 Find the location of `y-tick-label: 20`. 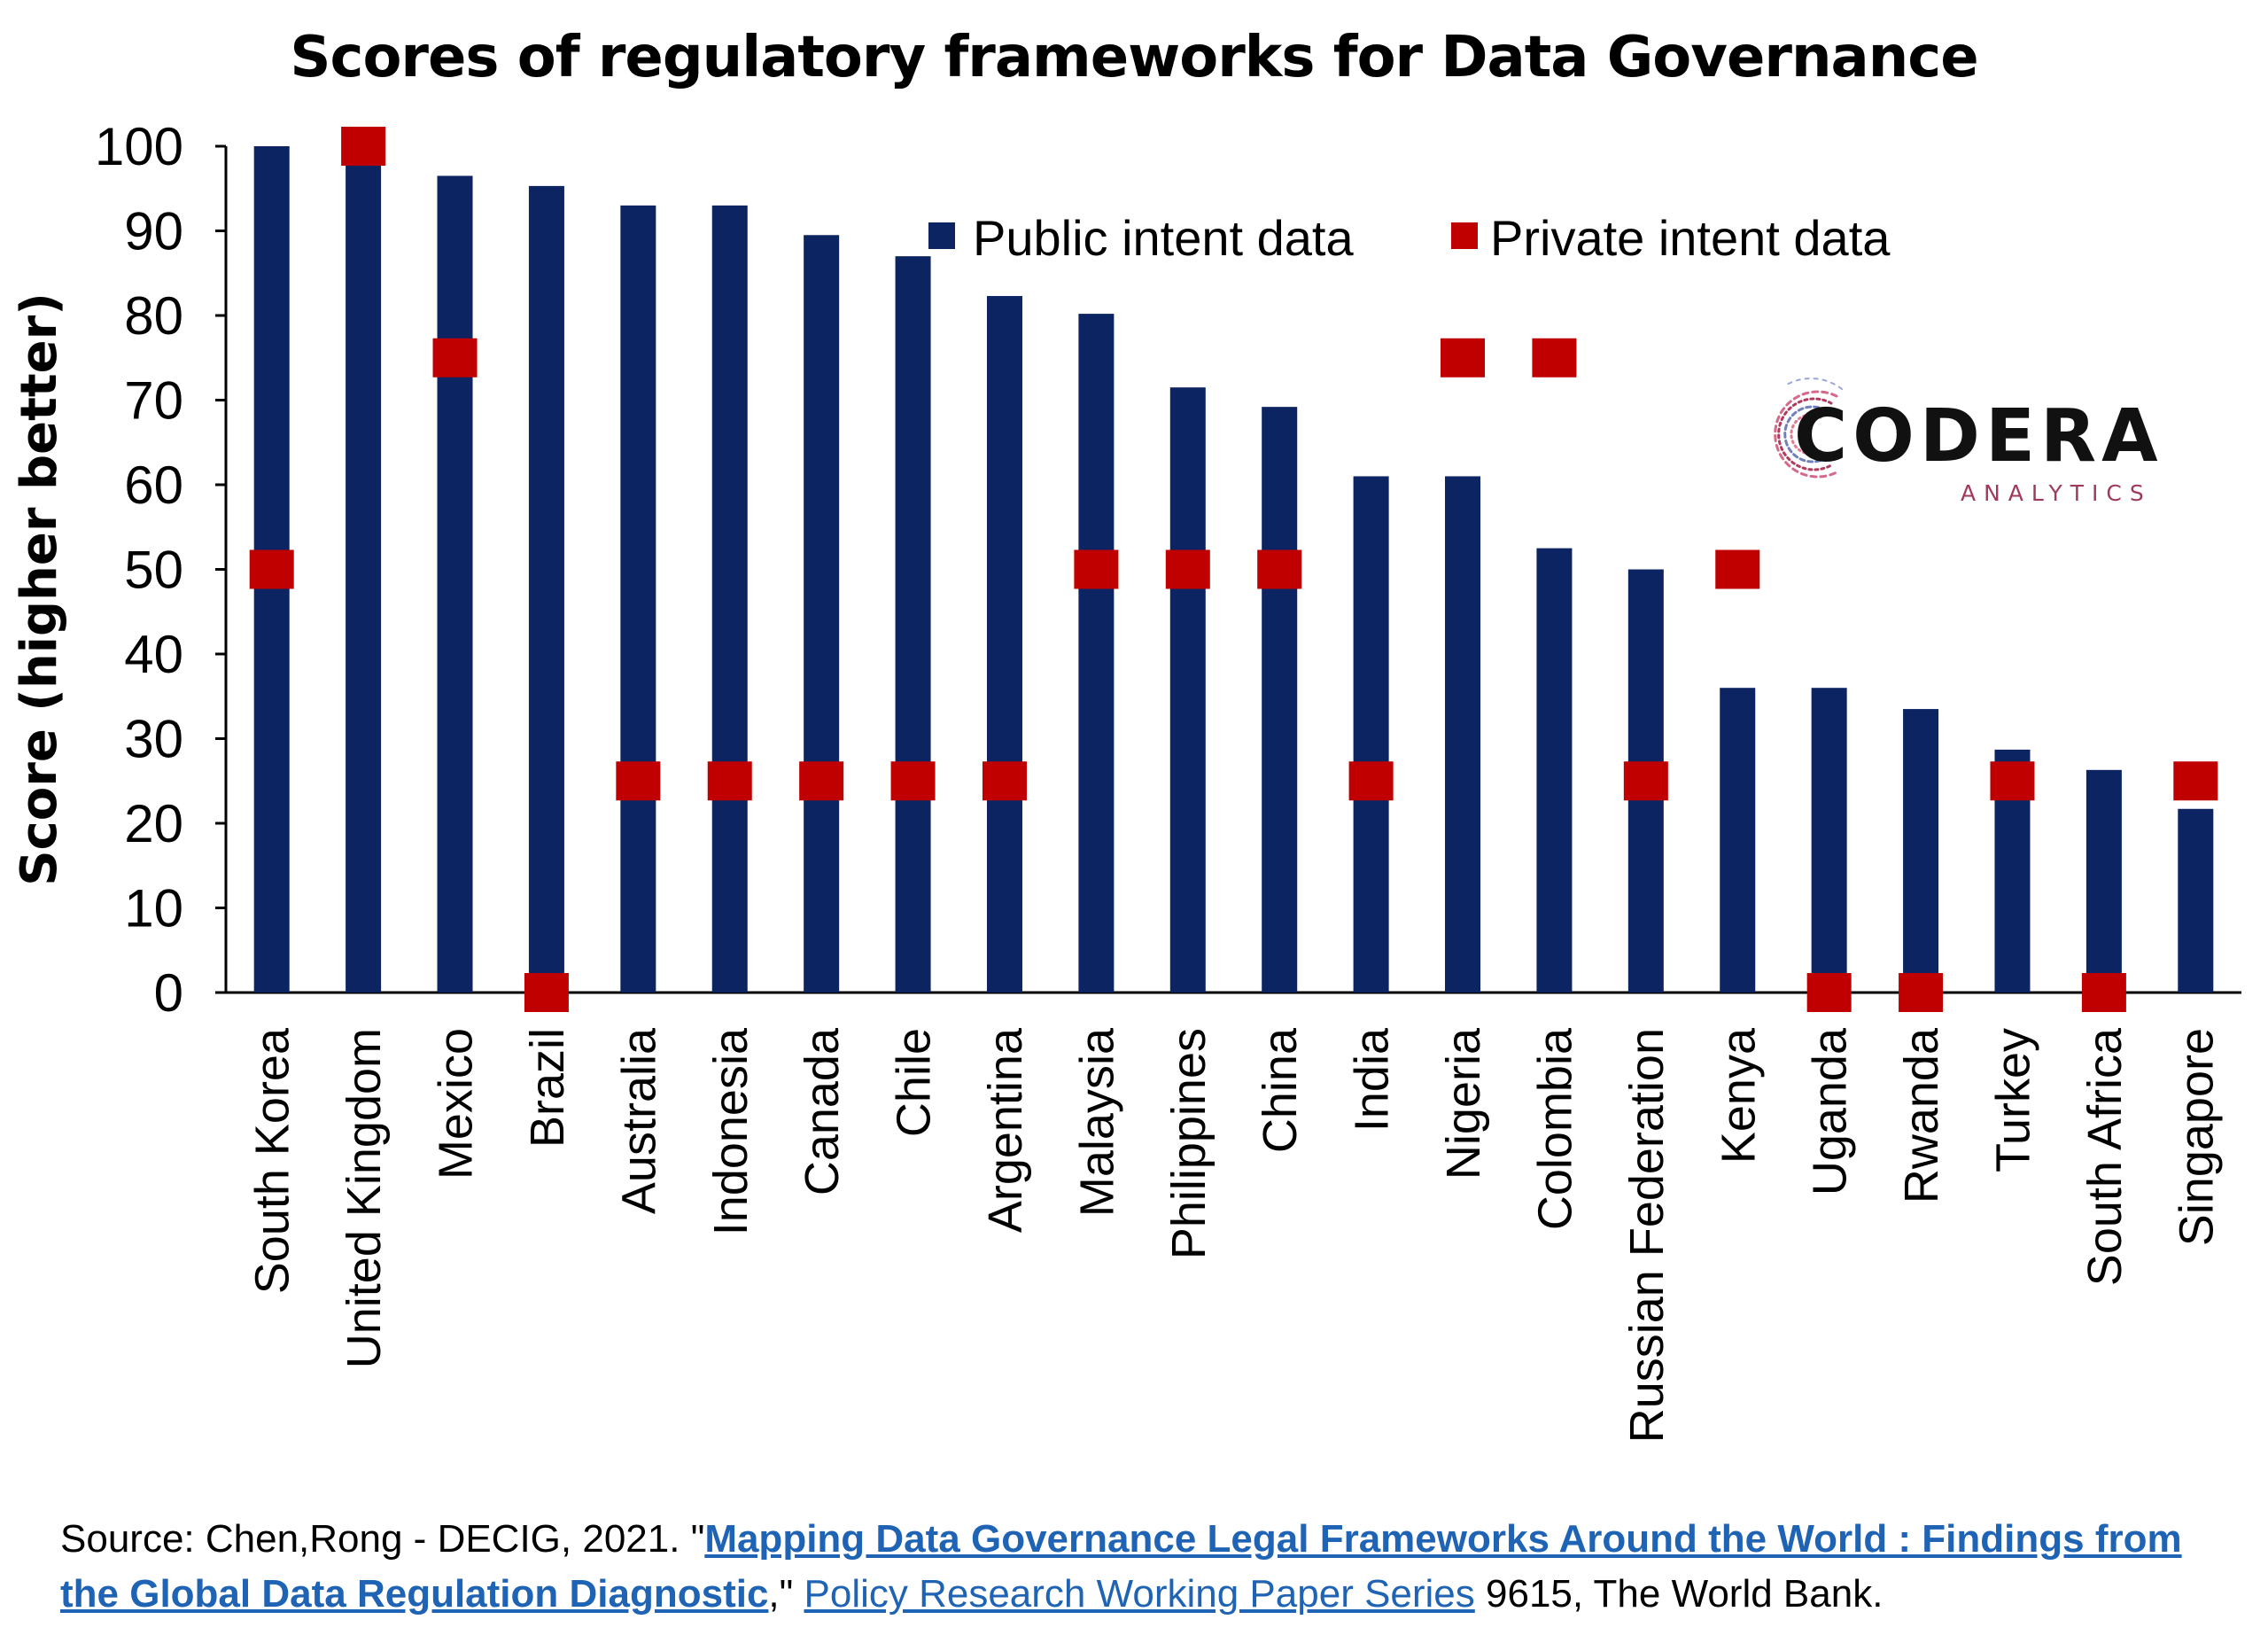

y-tick-label: 20 is located at coordinates (153, 823).